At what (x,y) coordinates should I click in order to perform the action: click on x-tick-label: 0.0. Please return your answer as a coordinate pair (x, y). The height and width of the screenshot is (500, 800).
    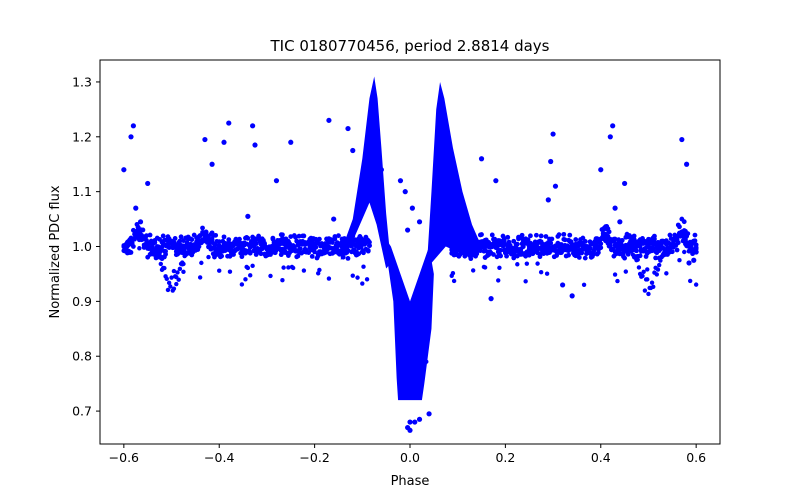
    Looking at the image, I should click on (410, 457).